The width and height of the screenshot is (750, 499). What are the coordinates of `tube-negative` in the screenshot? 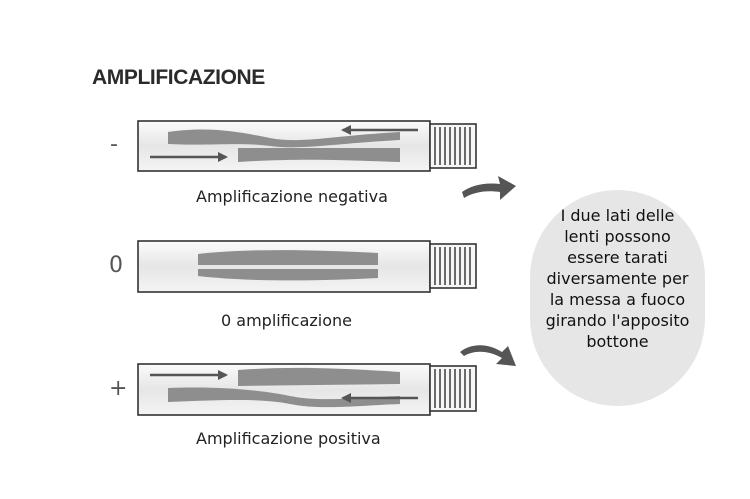 It's located at (284, 146).